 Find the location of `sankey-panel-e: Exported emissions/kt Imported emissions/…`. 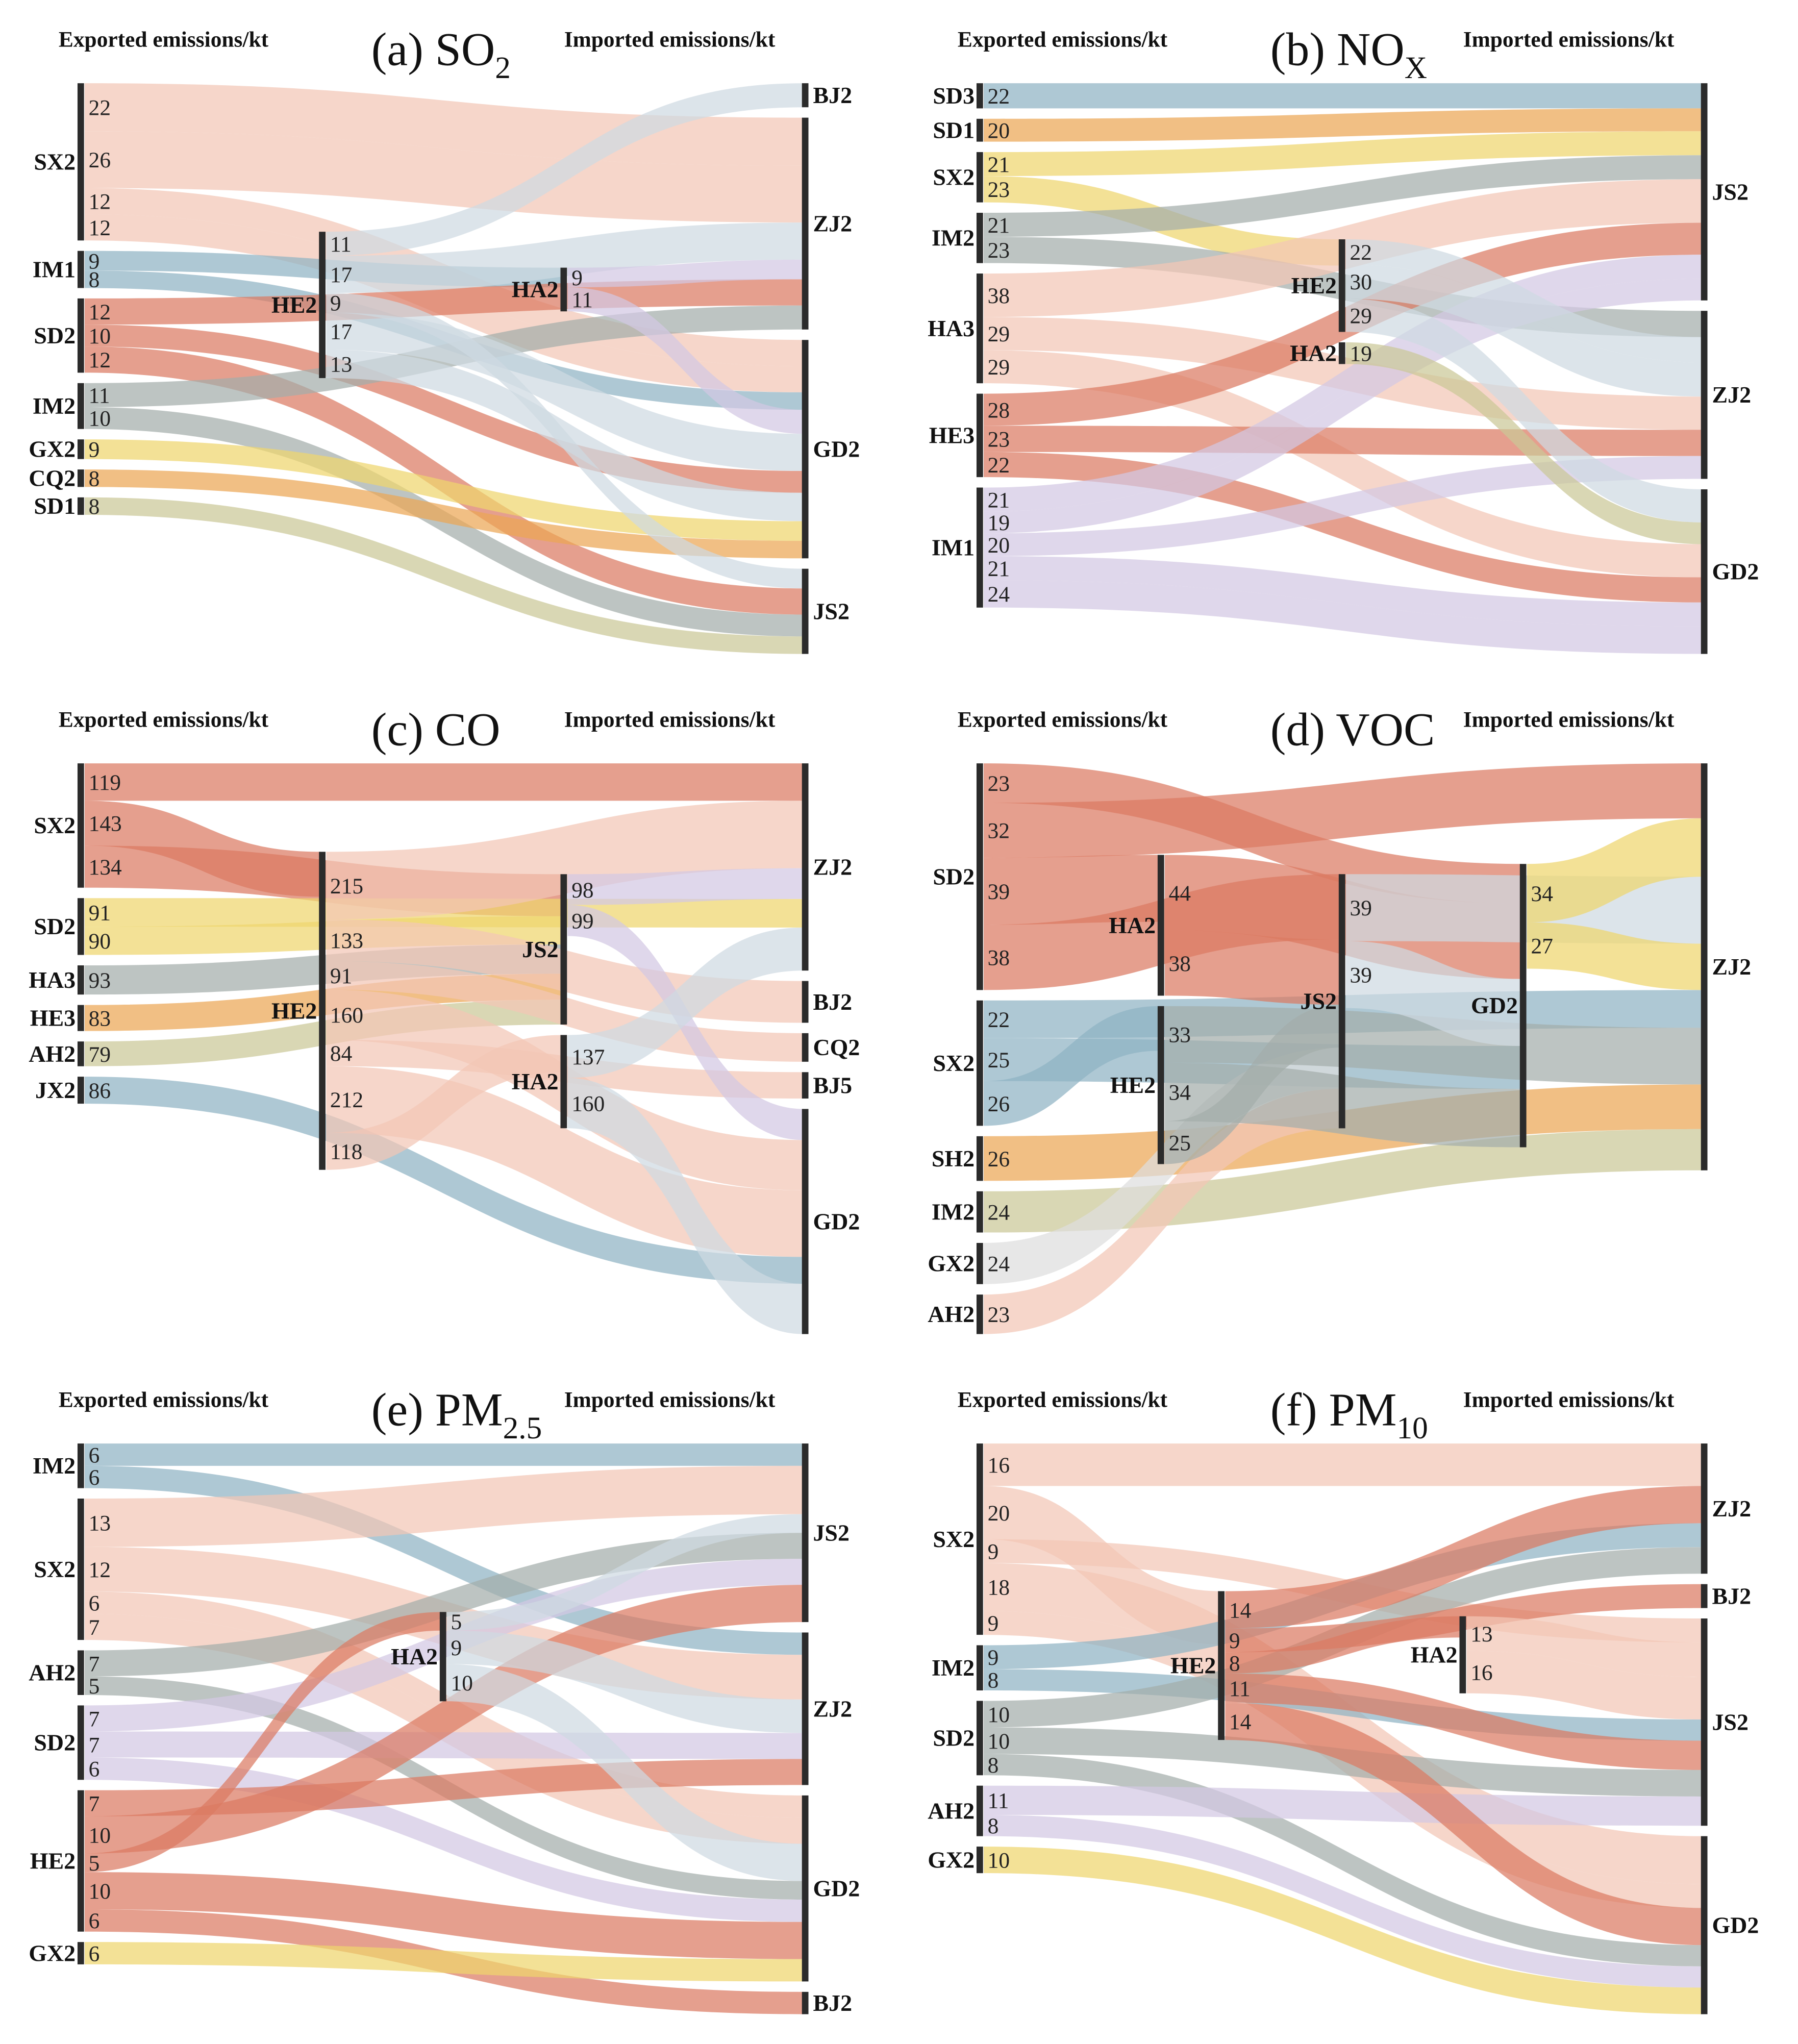

sankey-panel-e: Exported emissions/kt Imported emissions/… is located at coordinates (445, 1699).